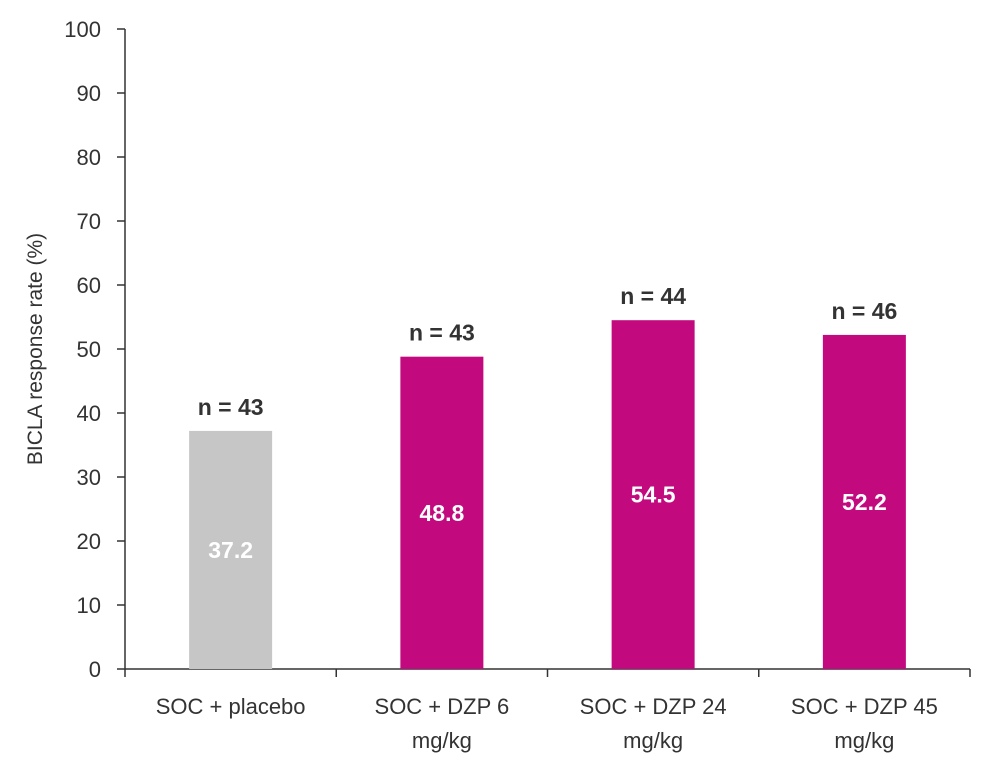 The height and width of the screenshot is (776, 1000). Describe the element at coordinates (442, 706) in the screenshot. I see `category-label: SOC + DZP 6` at that location.